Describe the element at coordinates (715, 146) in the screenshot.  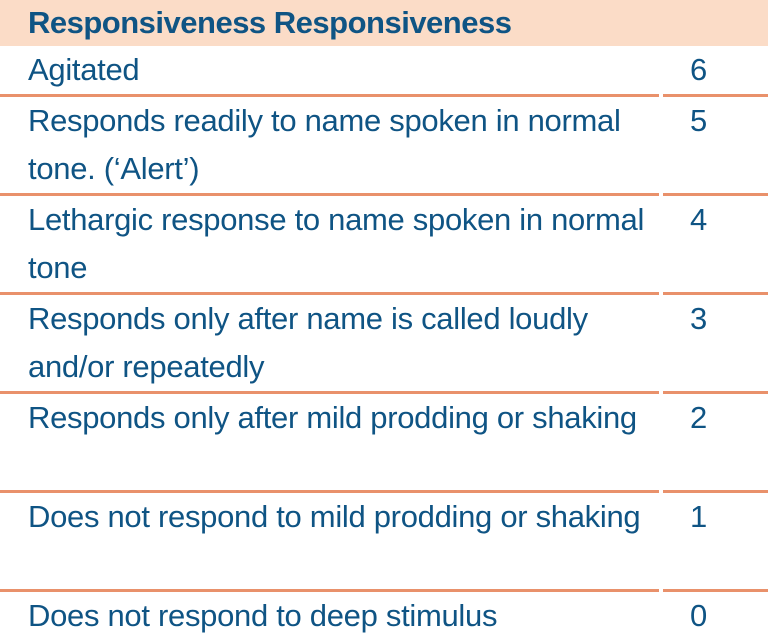
I see `row-score: 5` at that location.